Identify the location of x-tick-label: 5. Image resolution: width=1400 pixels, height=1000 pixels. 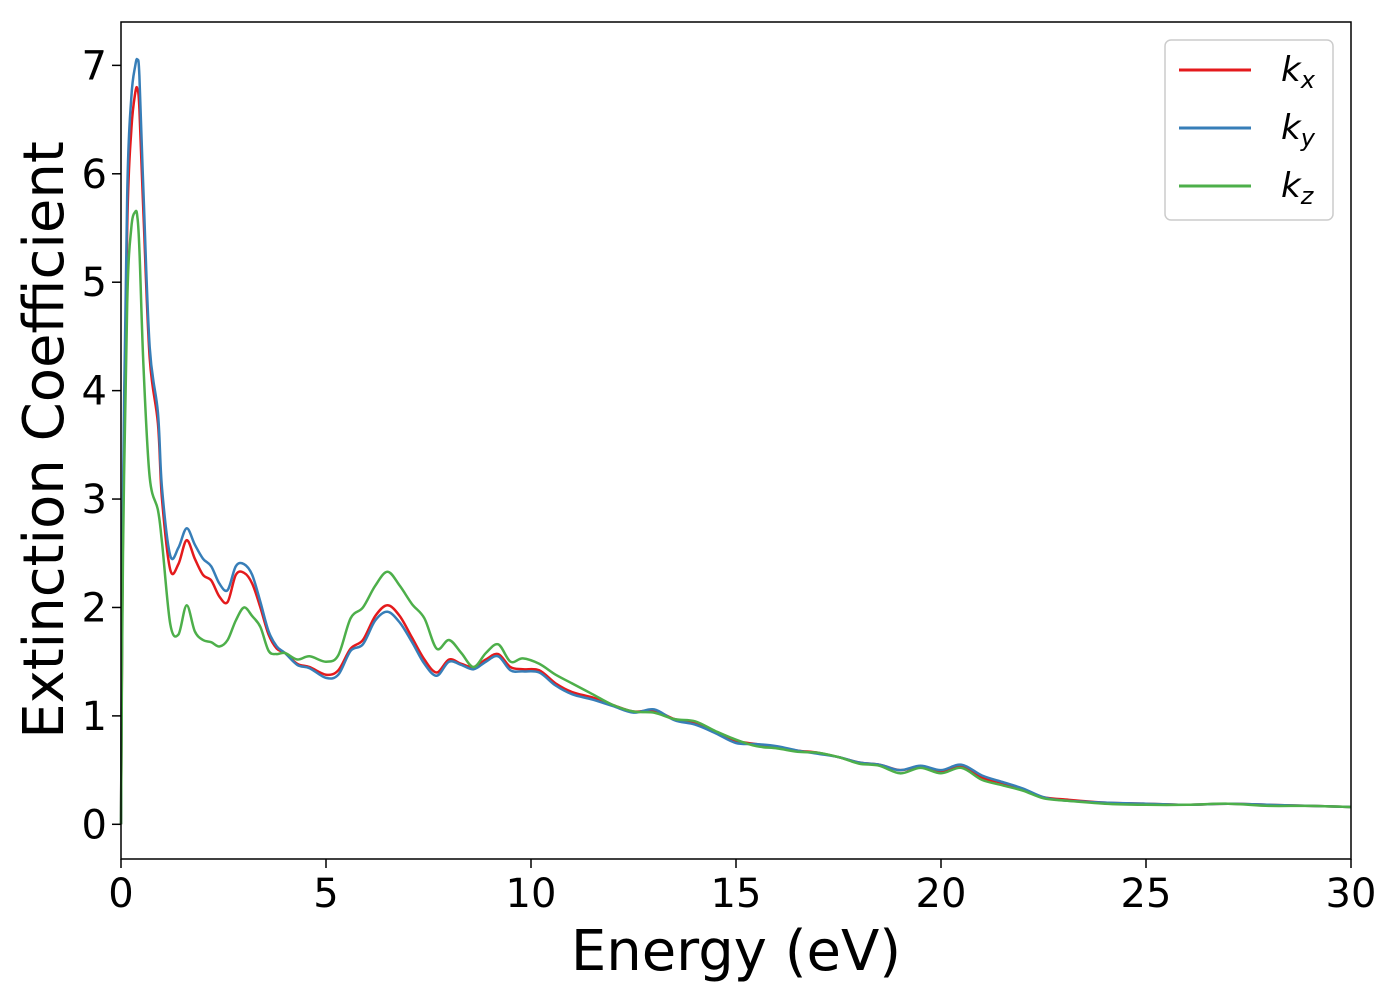
(325, 894).